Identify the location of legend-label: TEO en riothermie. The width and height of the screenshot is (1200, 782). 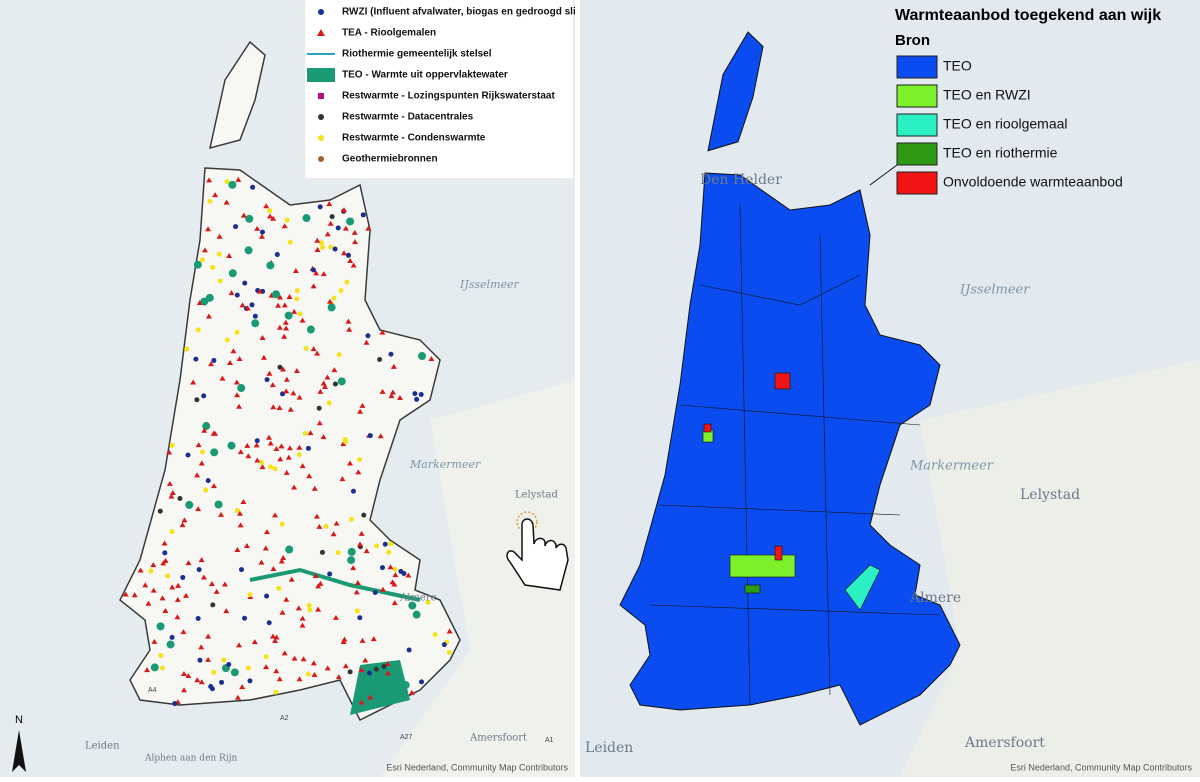
(1000, 153).